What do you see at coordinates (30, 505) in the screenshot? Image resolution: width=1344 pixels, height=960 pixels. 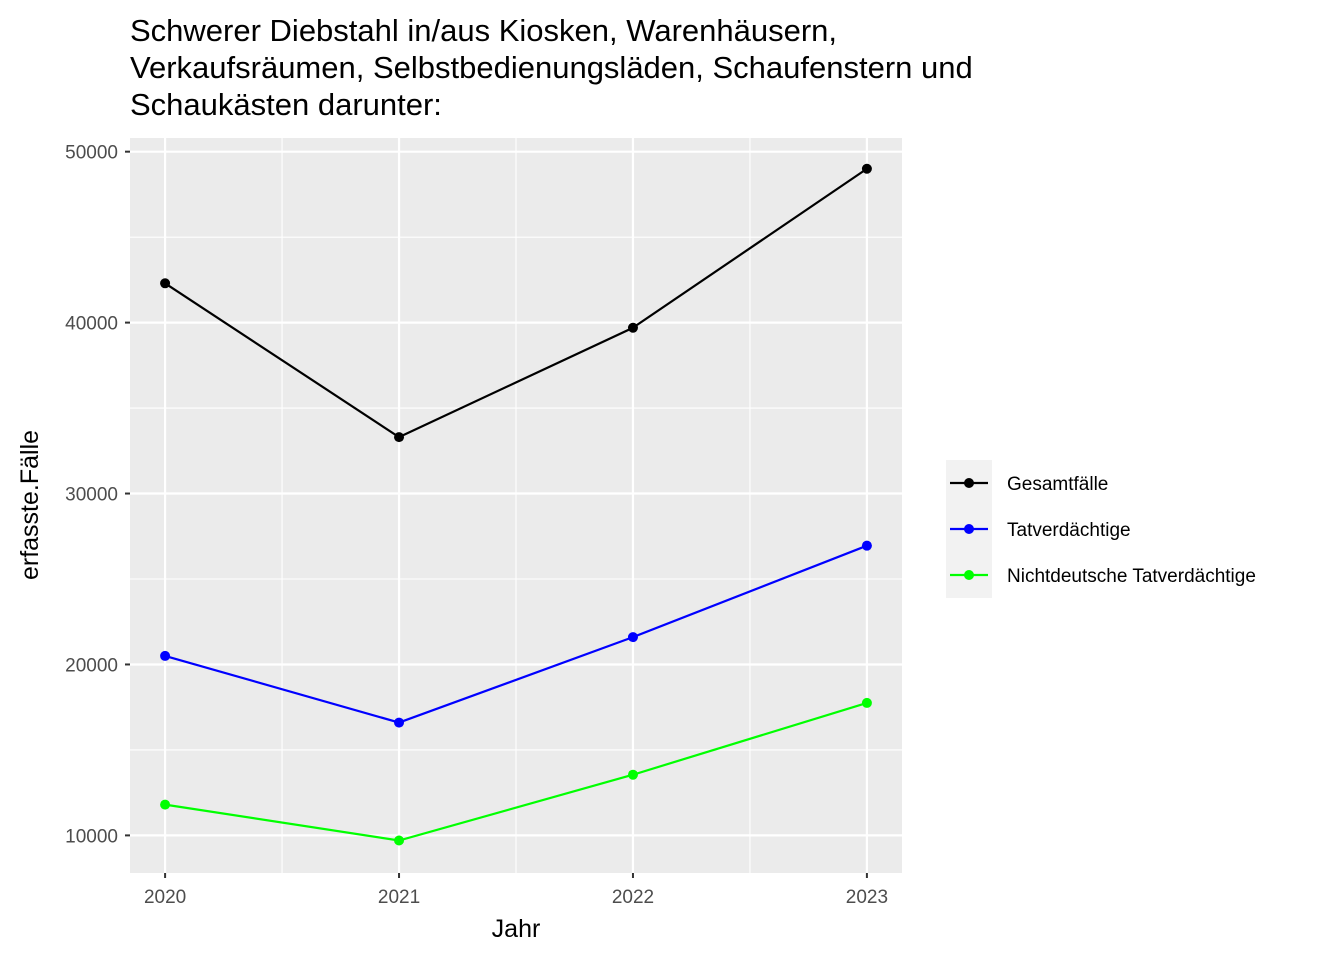 I see `y-axis-title: erfasste.Fälle` at bounding box center [30, 505].